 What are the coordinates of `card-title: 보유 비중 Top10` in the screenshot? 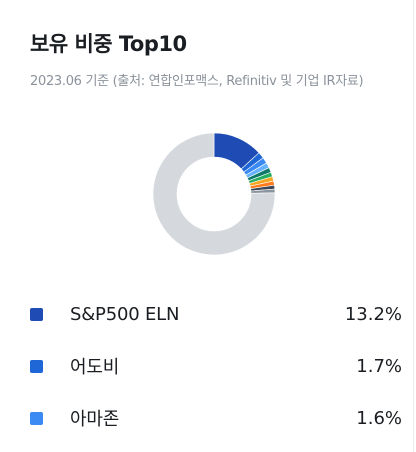 It's located at (108, 44).